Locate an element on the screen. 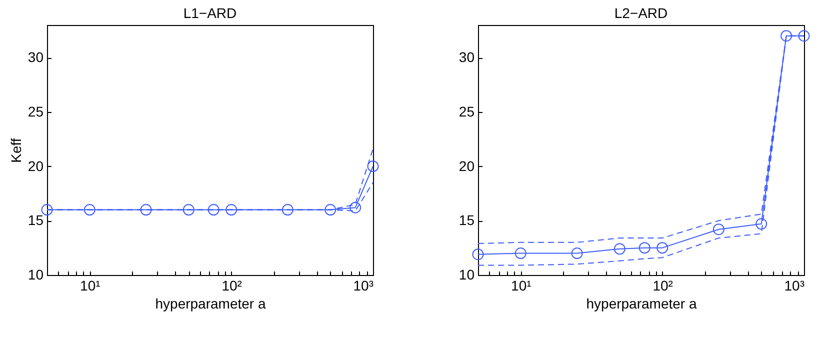 The image size is (830, 343). y-axis-title: Keff is located at coordinates (16, 150).